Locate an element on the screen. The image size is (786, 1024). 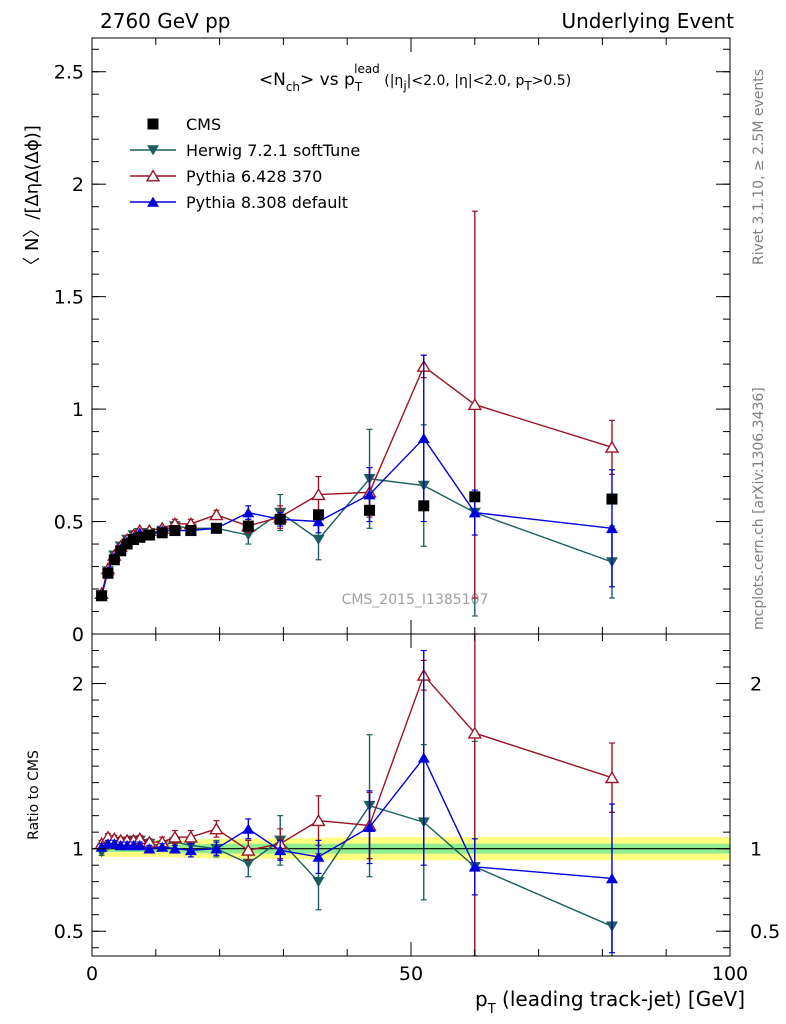
legend-entry-2: Pythia 6.428 370 is located at coordinates (226, 176).